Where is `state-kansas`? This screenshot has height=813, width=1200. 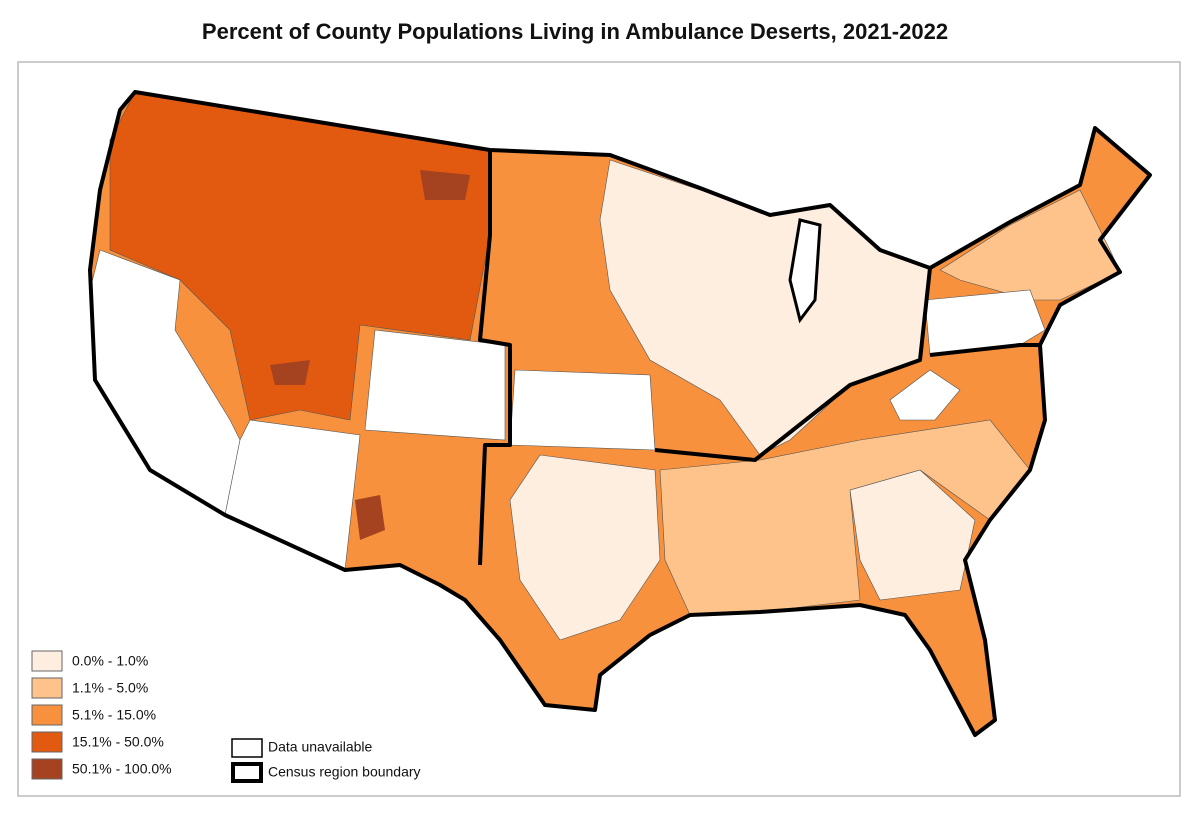 state-kansas is located at coordinates (582, 410).